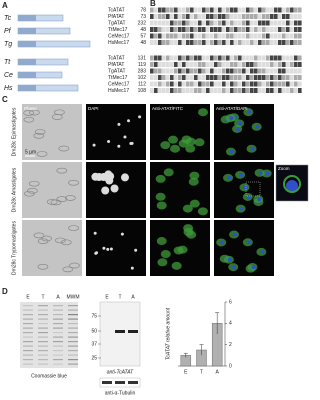 This screenshot has height=400, width=320. Describe the element at coordinates (168, 333) in the screenshot. I see `y-axis-label: TcATAT relative amount` at that location.